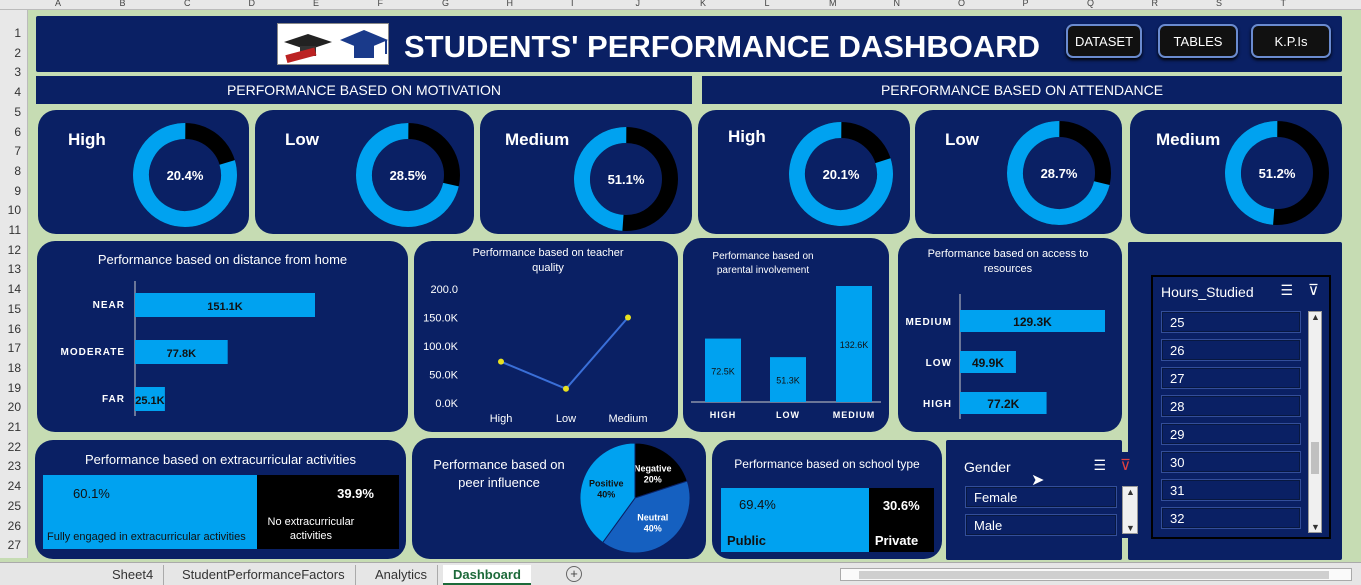  What do you see at coordinates (14, 446) in the screenshot?
I see `row-number: 22` at bounding box center [14, 446].